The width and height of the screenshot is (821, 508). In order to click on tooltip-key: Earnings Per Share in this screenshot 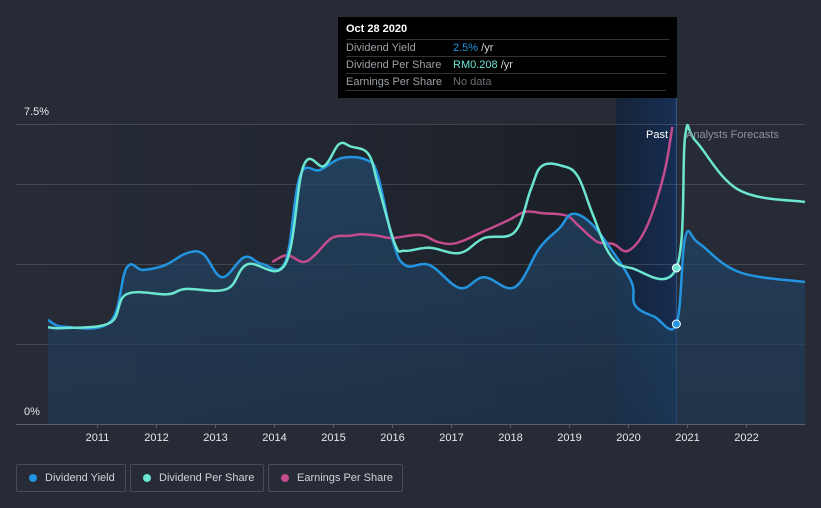, I will do `click(394, 82)`.